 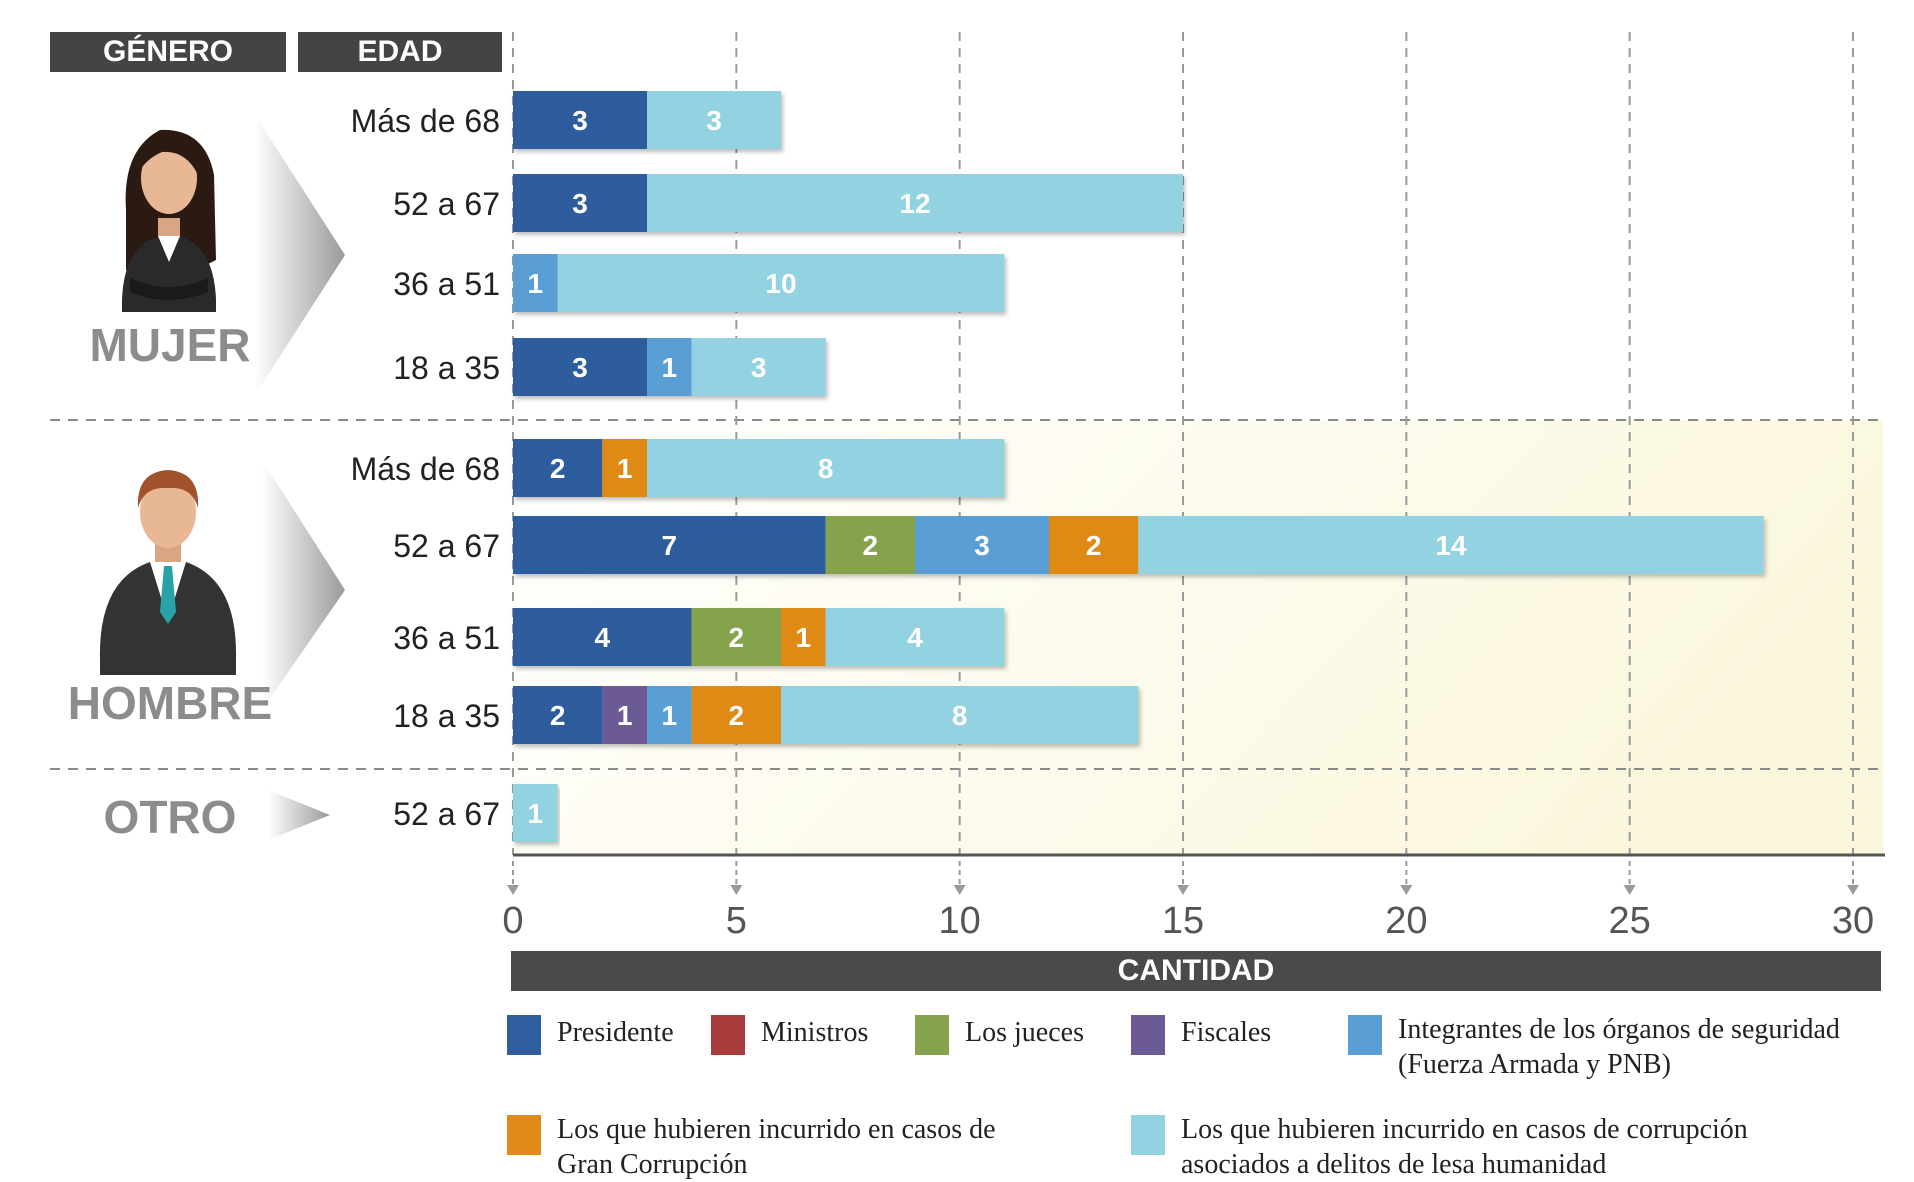 I want to click on x-axis-title: CANTIDAD, so click(x=1196, y=970).